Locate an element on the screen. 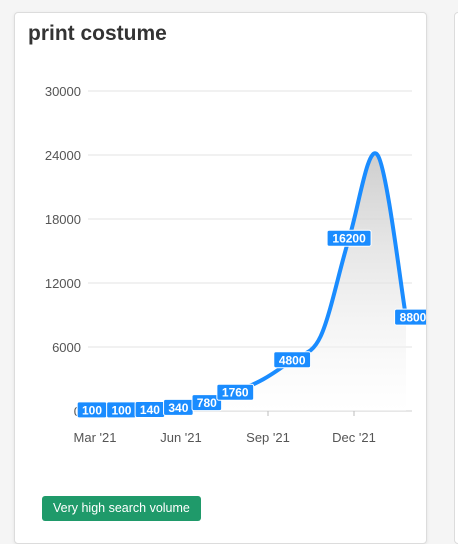 This screenshot has height=544, width=458. y-tick-label: 18000 is located at coordinates (63, 219).